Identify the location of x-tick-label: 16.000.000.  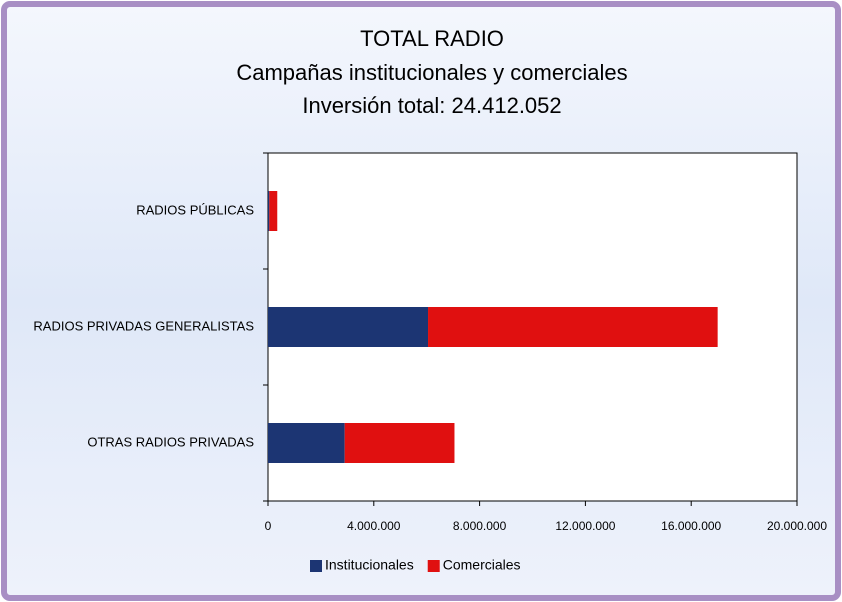
(691, 526).